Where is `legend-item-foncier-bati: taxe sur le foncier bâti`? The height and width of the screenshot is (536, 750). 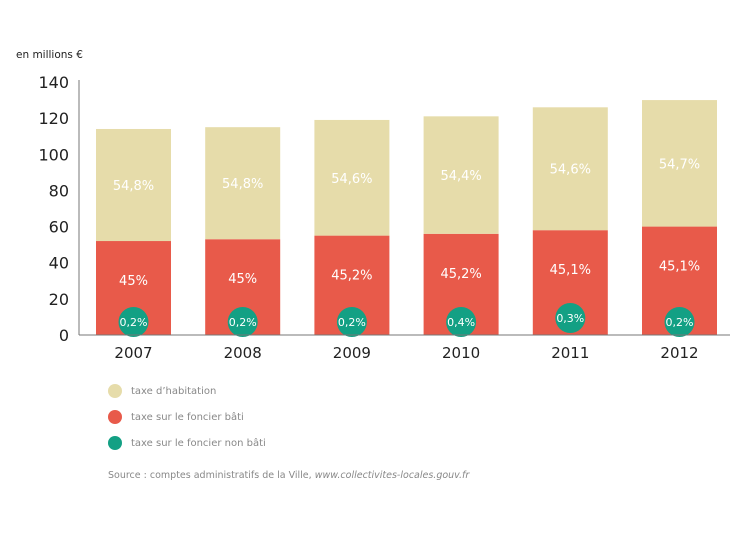
legend-item-foncier-bati: taxe sur le foncier bâti is located at coordinates (187, 417).